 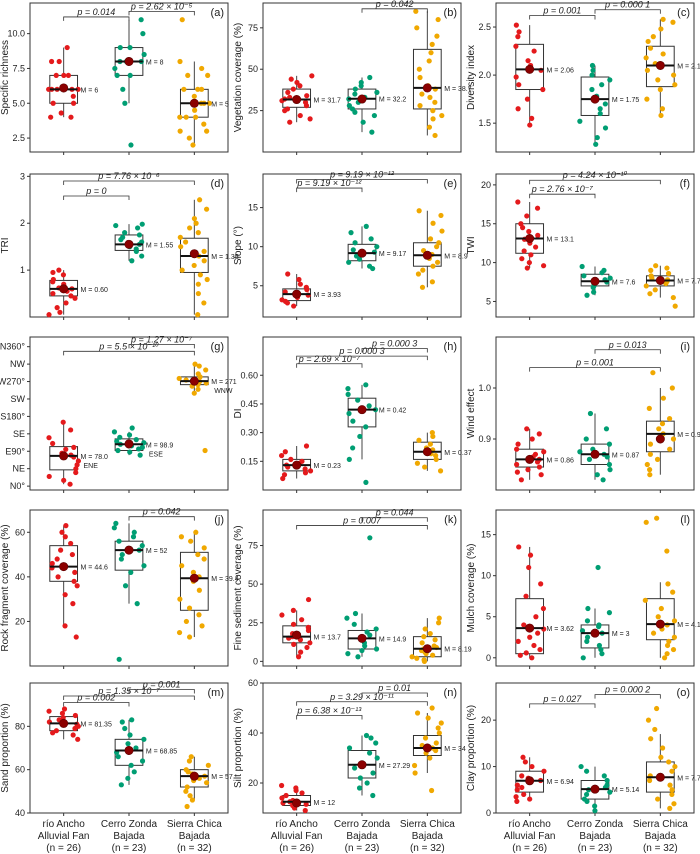 I want to click on p-value-label: p = 2.62 × 10⁻⁵, so click(x=161, y=6).